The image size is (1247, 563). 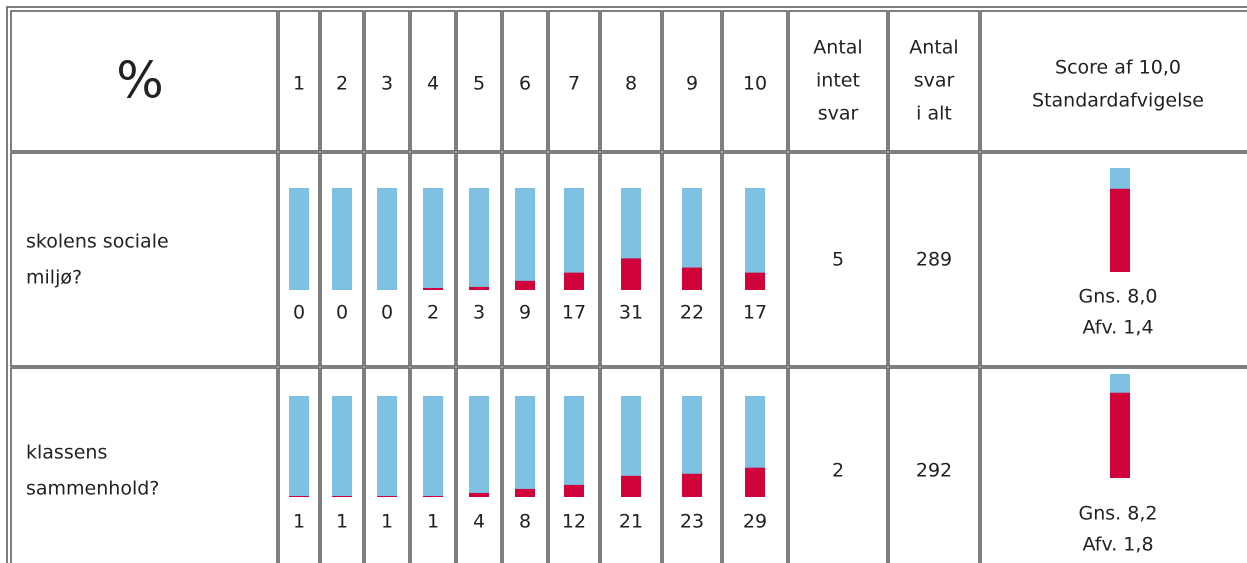 I want to click on scale-label: 8, so click(x=631, y=84).